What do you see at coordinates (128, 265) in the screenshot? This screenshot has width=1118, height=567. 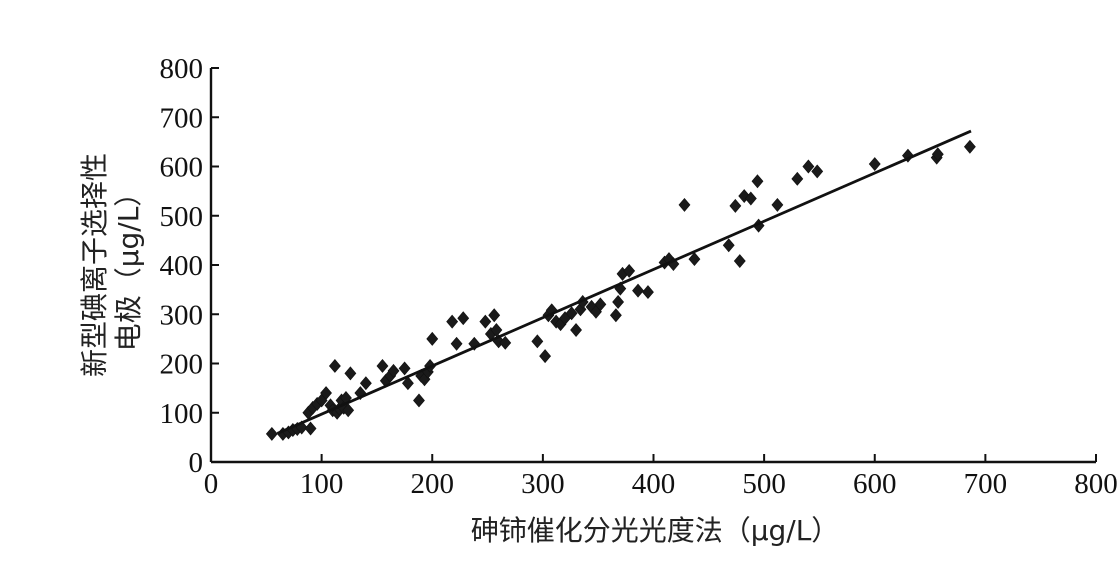 I see `y-axis-label-line-2: 电极（μg/L）` at bounding box center [128, 265].